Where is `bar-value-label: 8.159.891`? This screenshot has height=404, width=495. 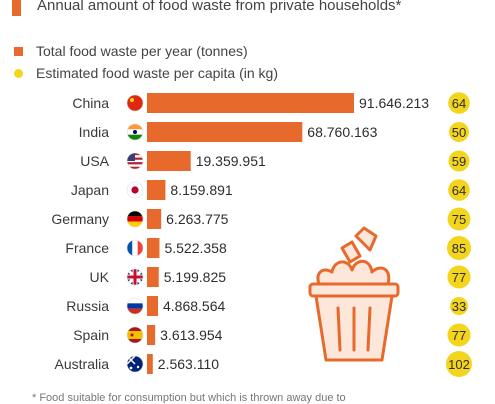
bar-value-label: 8.159.891 is located at coordinates (201, 190).